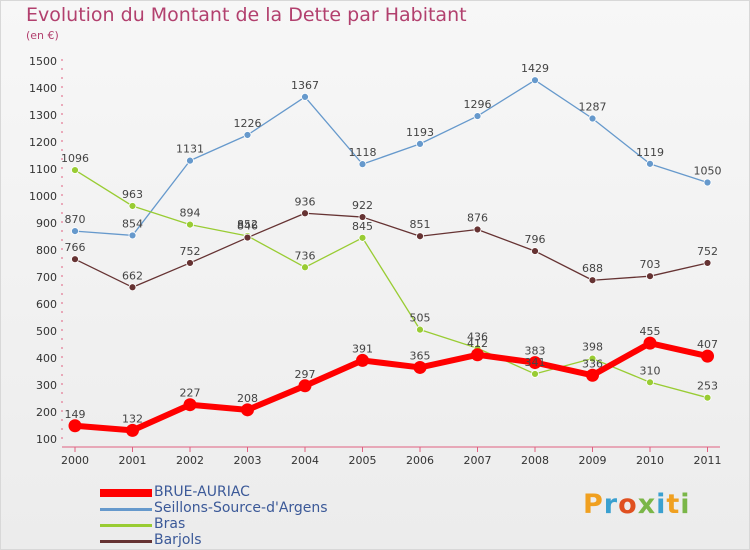  Describe the element at coordinates (43, 115) in the screenshot. I see `y-tick-label: 1300` at that location.